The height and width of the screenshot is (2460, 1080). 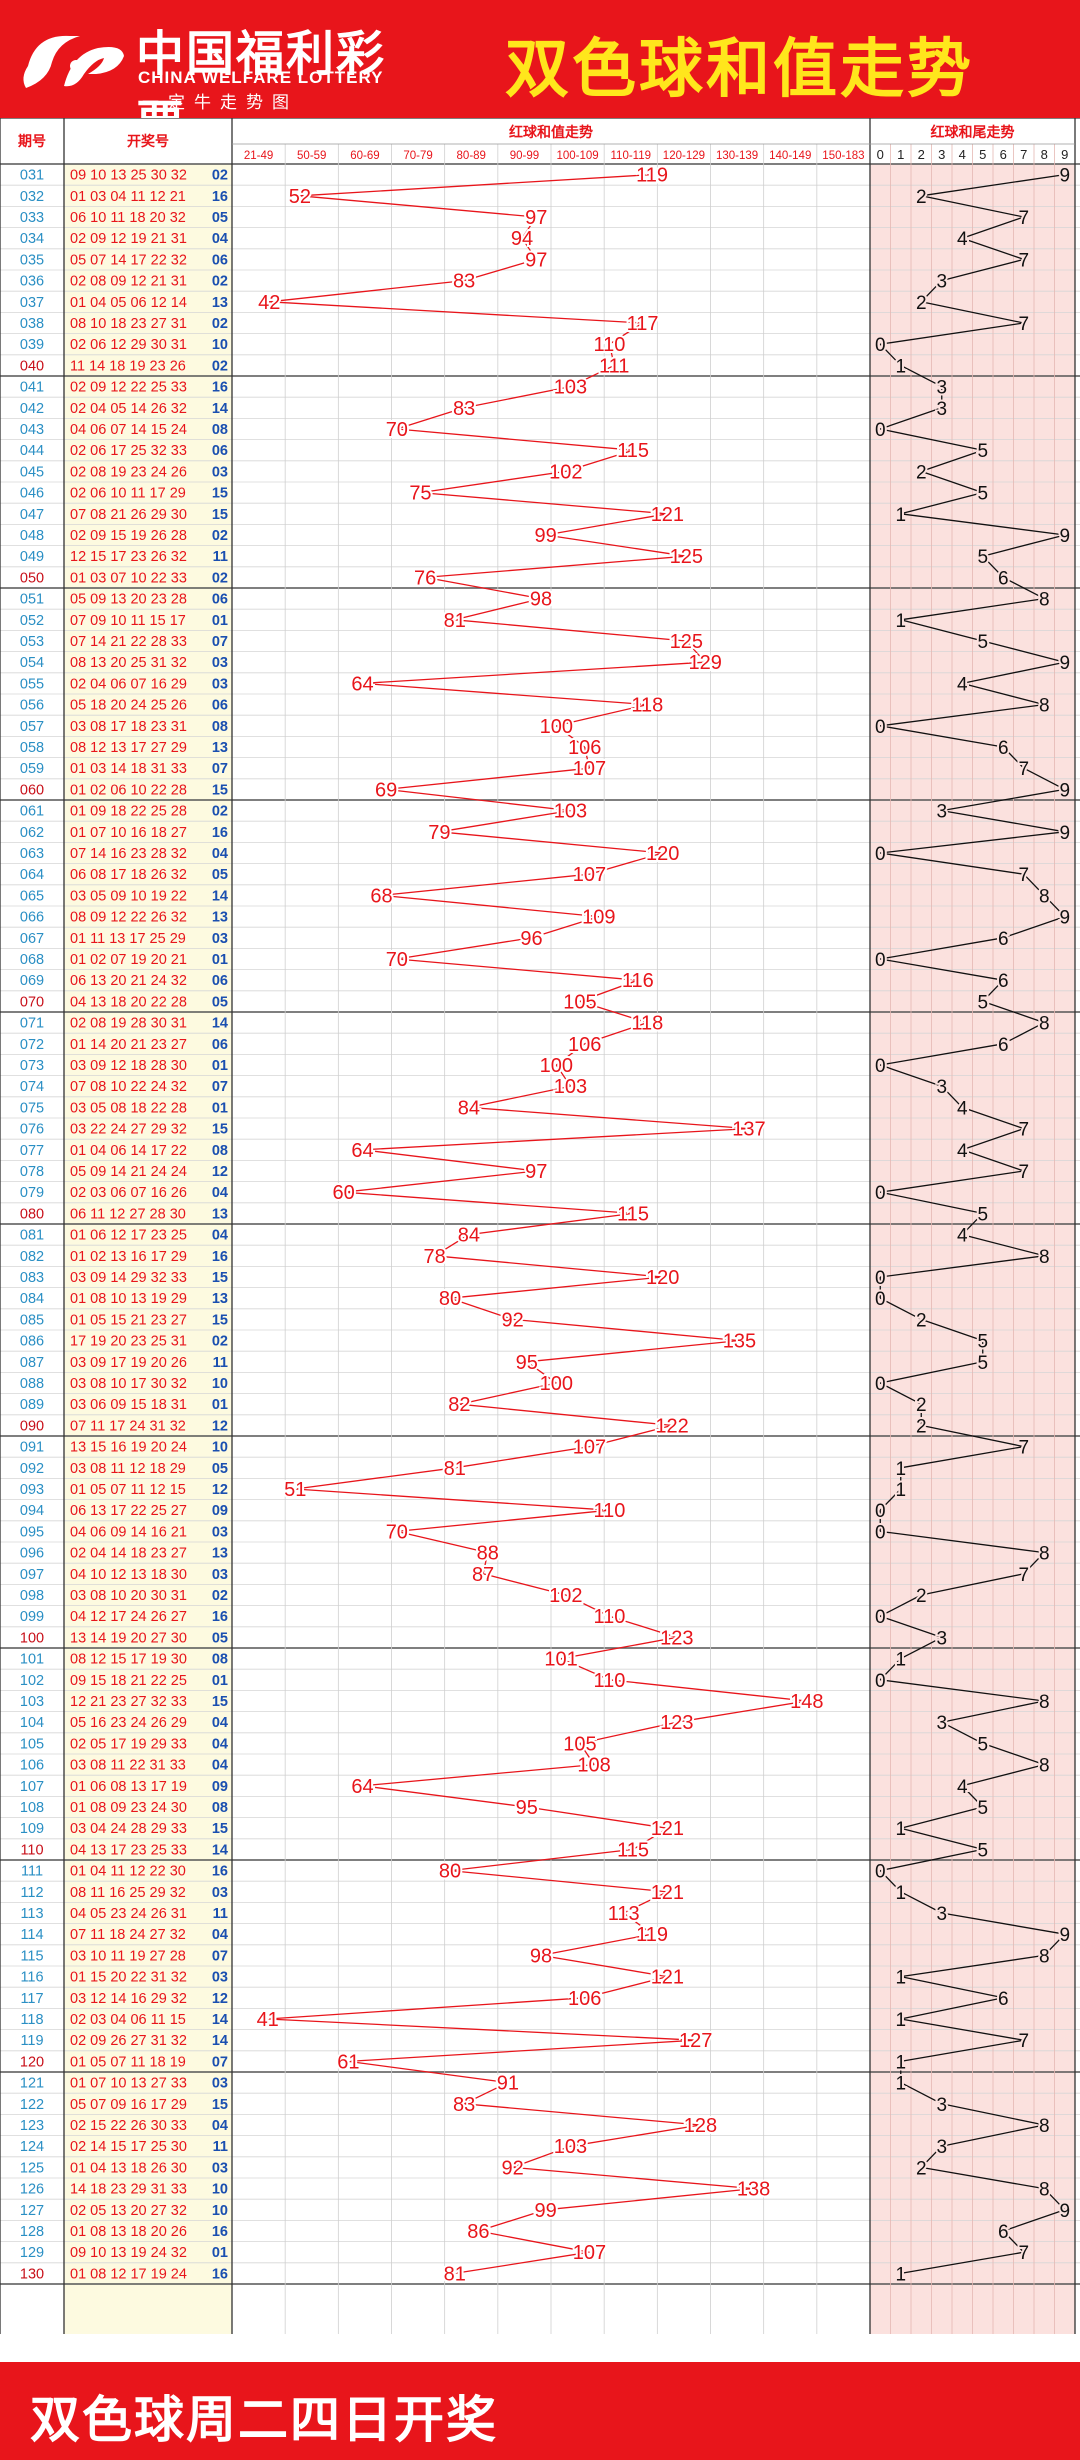 I want to click on sum-value-label: 118, so click(x=647, y=706).